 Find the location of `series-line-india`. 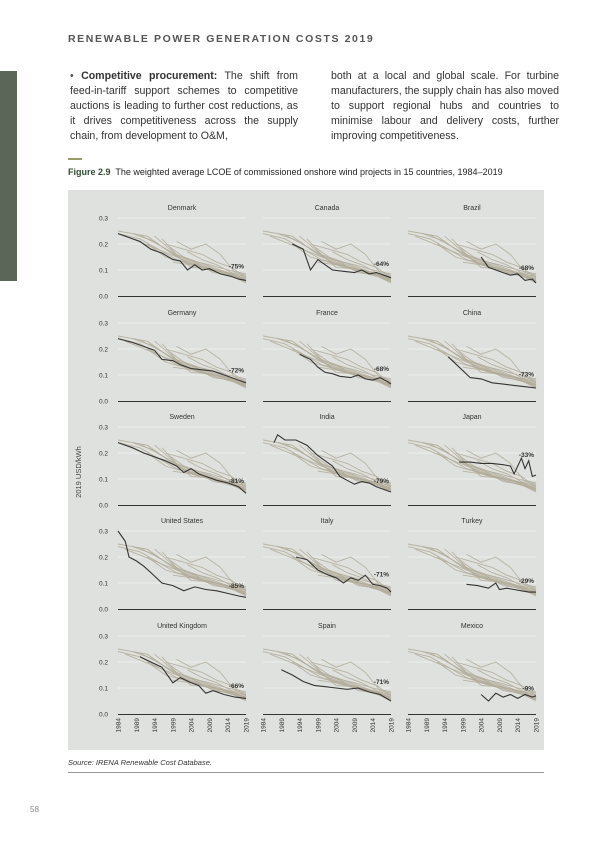

series-line-india is located at coordinates (332, 463).